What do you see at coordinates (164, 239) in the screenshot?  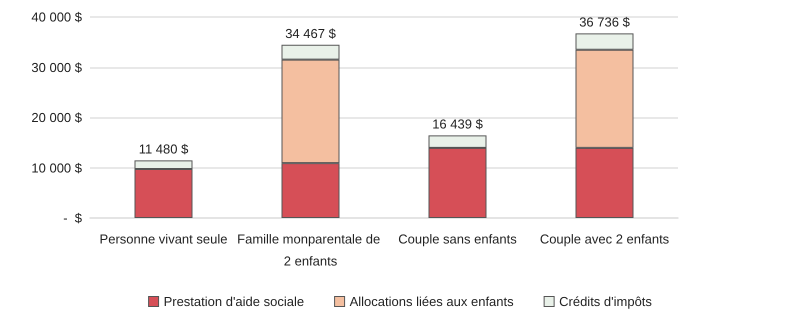 I see `x-tick-label: Personne vivant seule` at bounding box center [164, 239].